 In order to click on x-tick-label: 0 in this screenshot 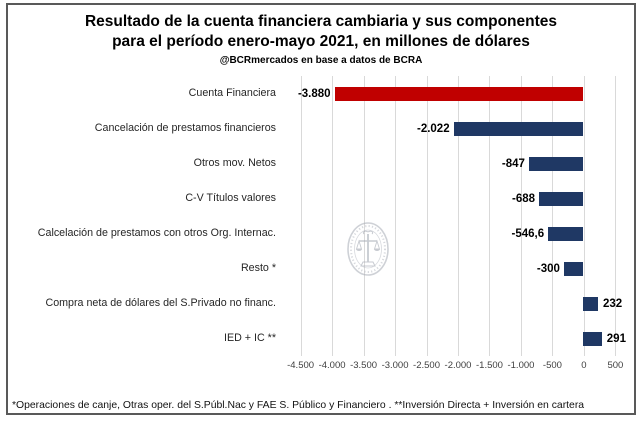, I will do `click(584, 365)`.